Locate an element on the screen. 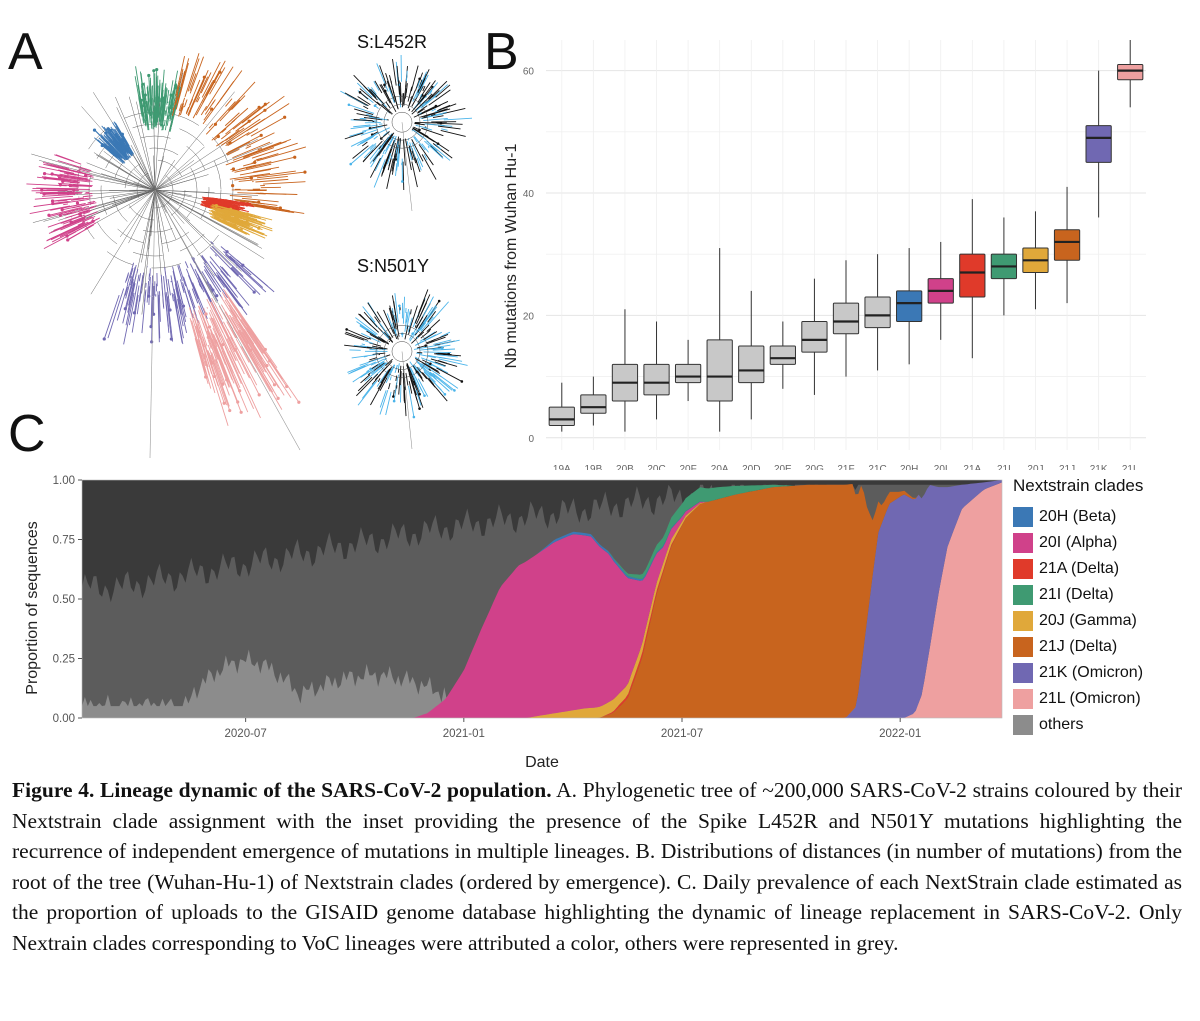 Image resolution: width=1200 pixels, height=1021 pixels. box-20F is located at coordinates (688, 370).